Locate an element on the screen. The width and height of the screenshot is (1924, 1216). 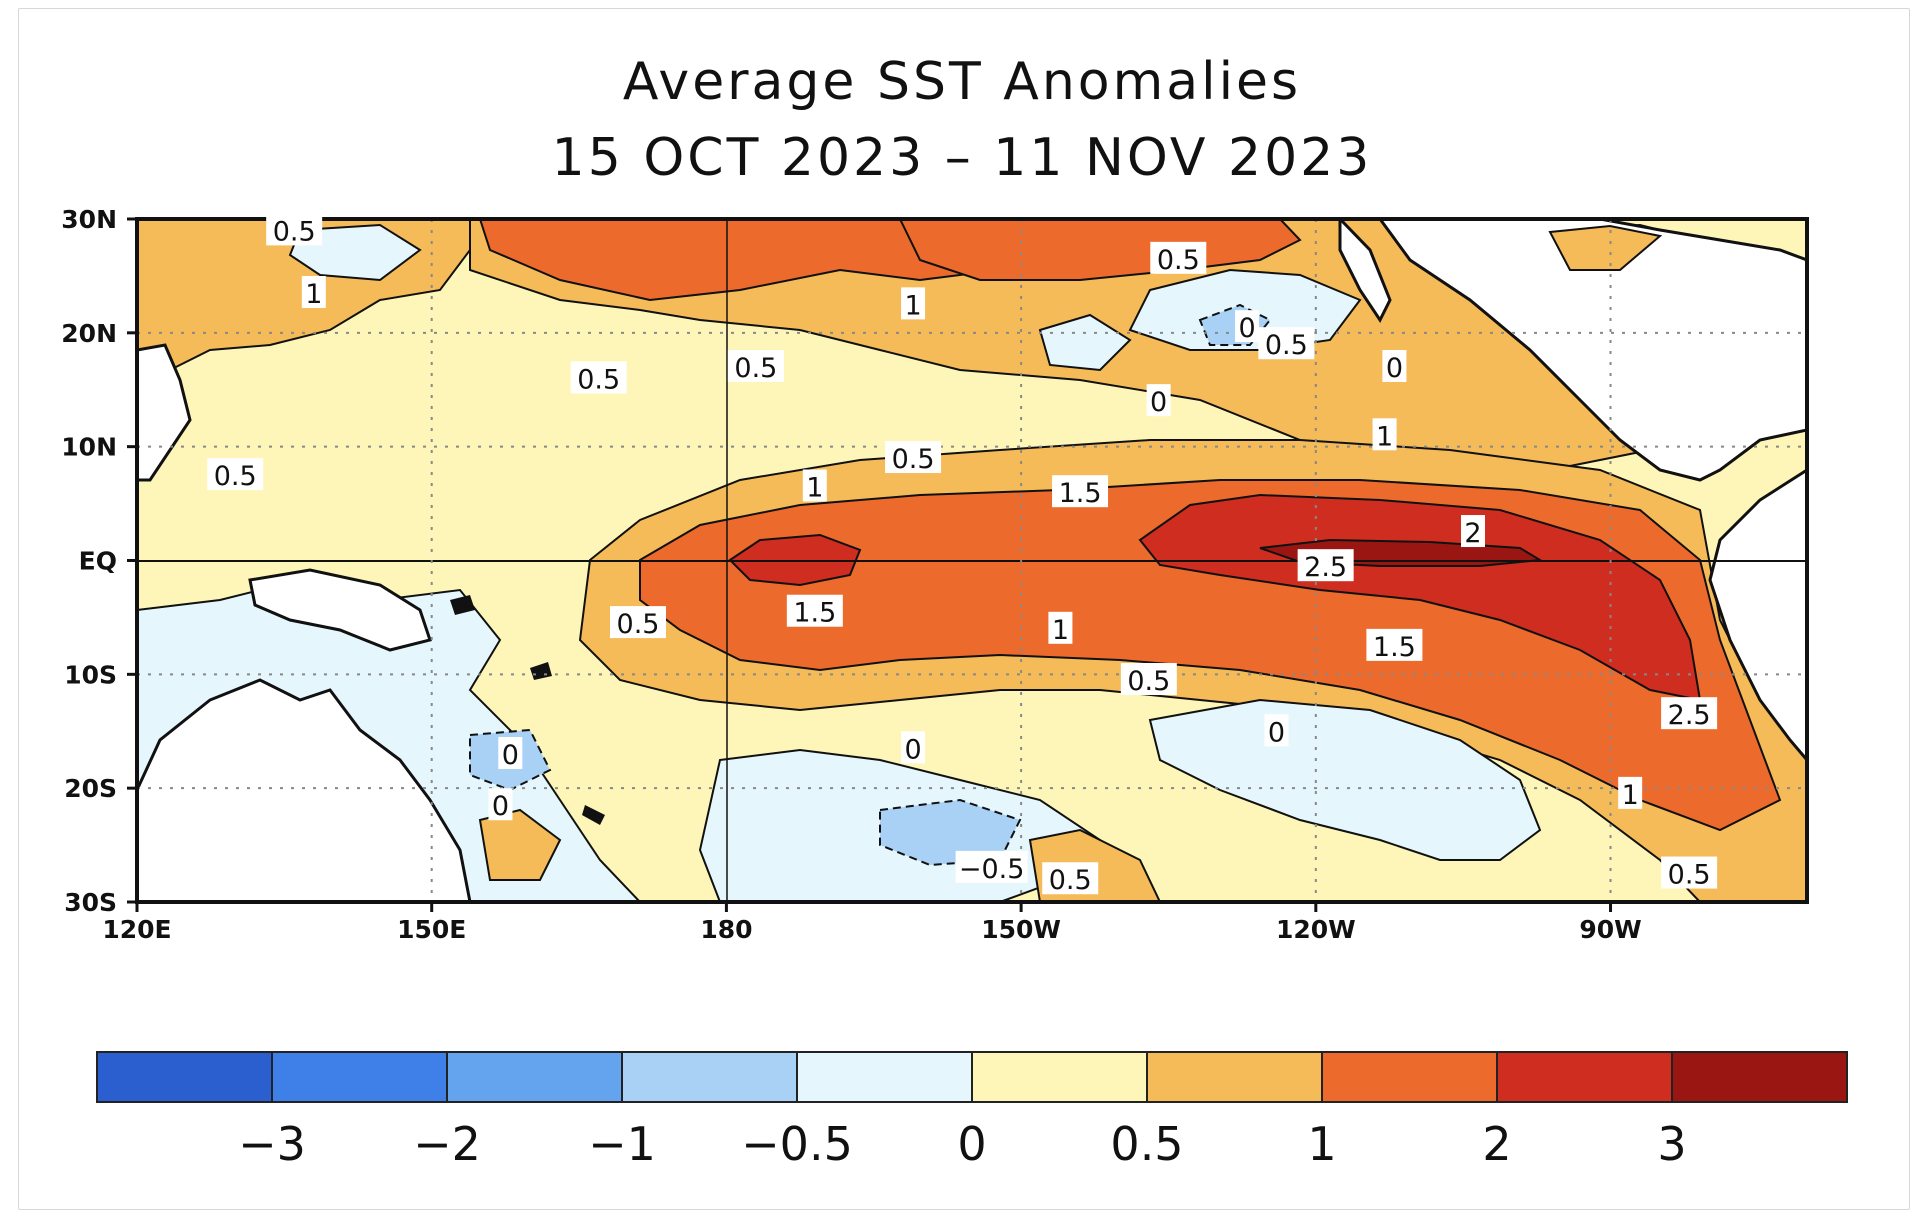
colorbar-label: 2 is located at coordinates (1496, 1144).